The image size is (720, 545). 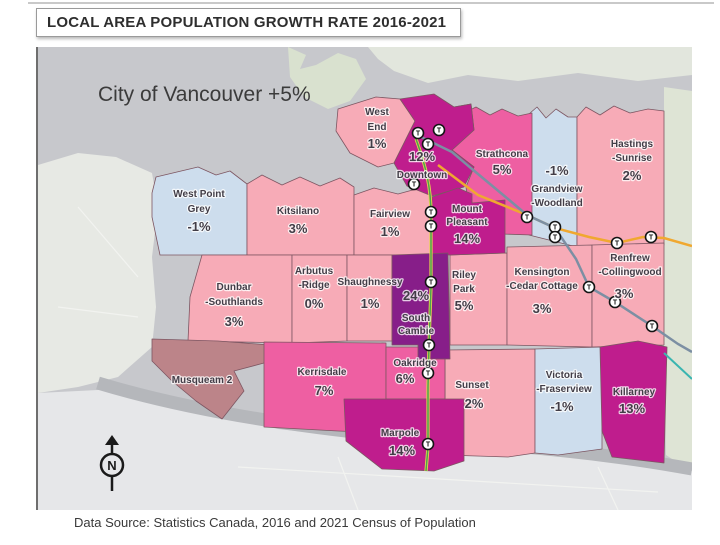 What do you see at coordinates (327, 78) in the screenshot?
I see `stanley-park-land` at bounding box center [327, 78].